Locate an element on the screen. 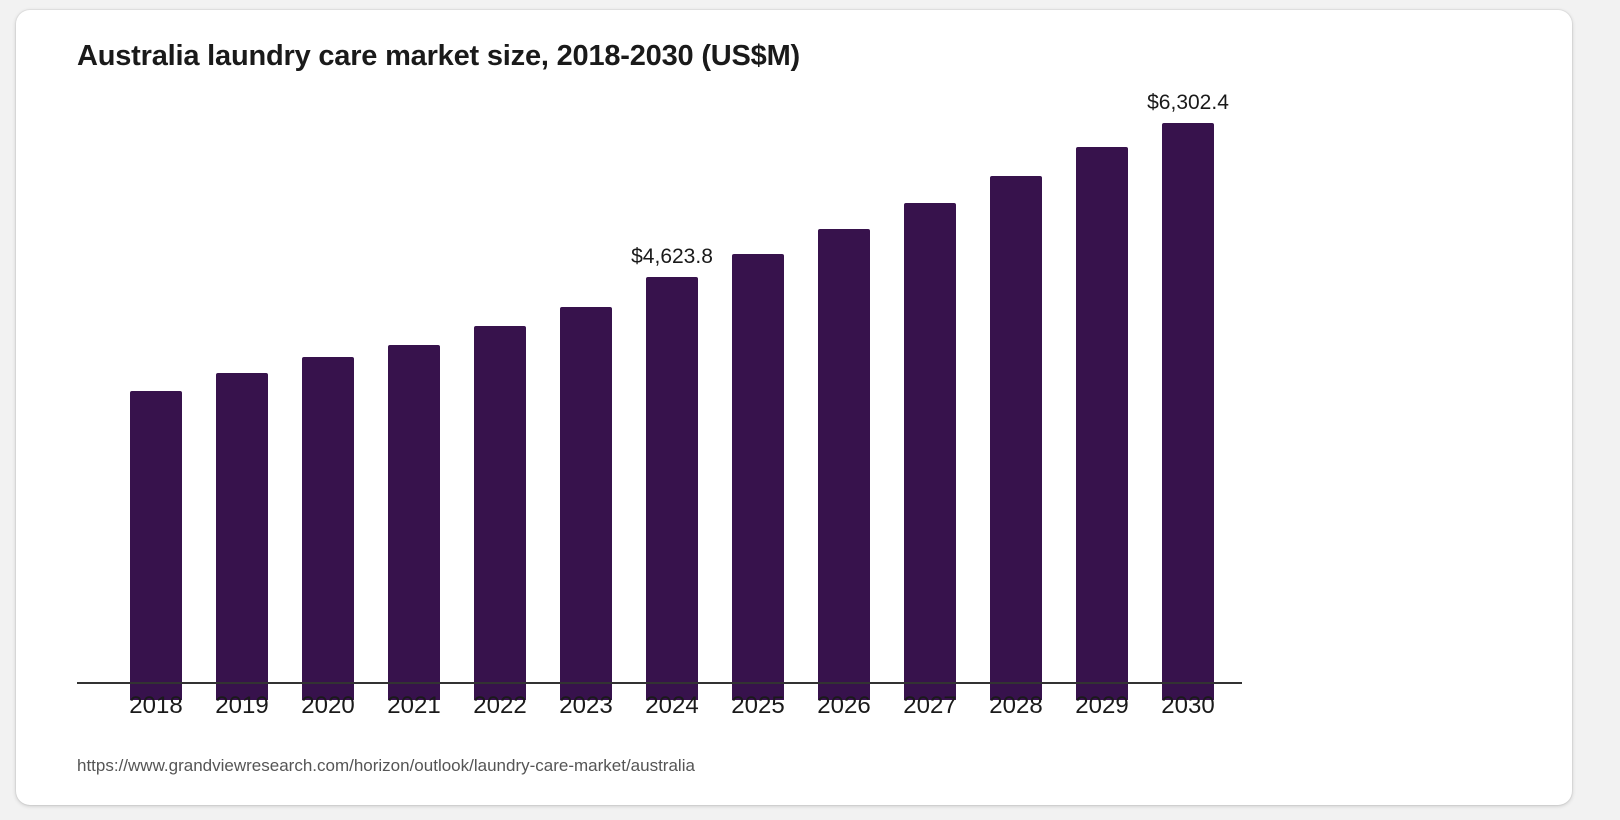  x-tick-2019: 2019 is located at coordinates (242, 705).